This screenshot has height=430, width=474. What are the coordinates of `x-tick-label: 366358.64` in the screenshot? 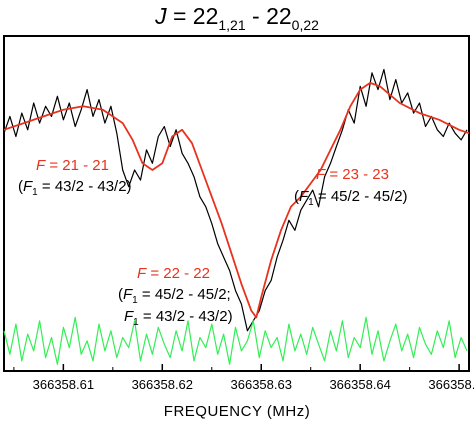 It's located at (359, 384).